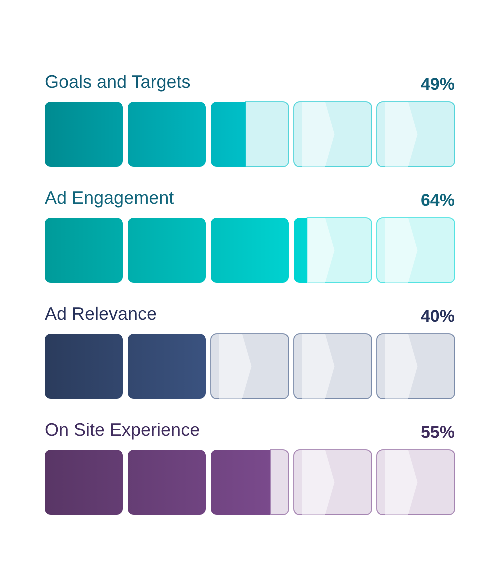  I want to click on y-tick-label: On Site Experience, so click(122, 430).